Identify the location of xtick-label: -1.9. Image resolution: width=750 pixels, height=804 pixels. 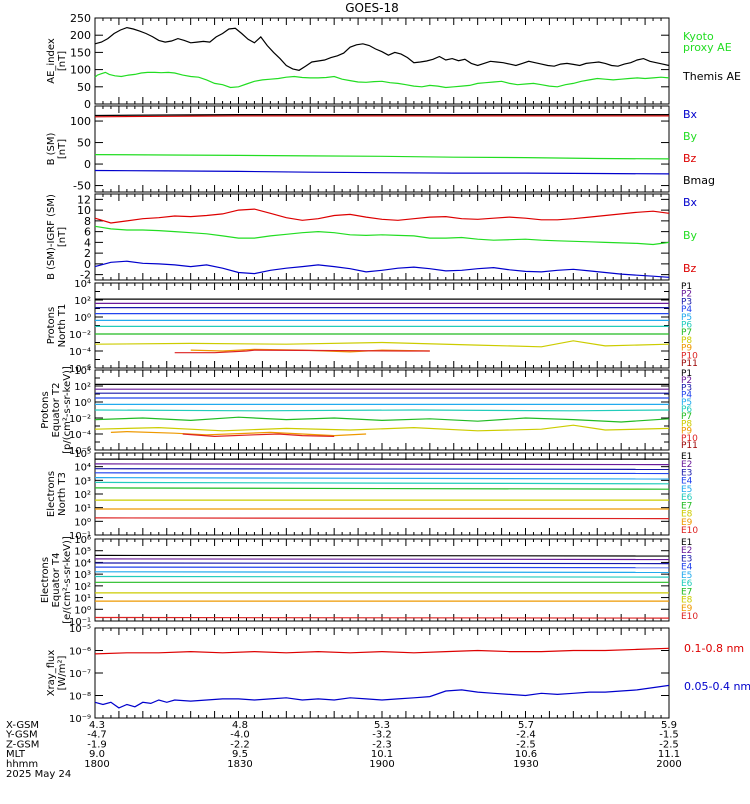
(97, 744).